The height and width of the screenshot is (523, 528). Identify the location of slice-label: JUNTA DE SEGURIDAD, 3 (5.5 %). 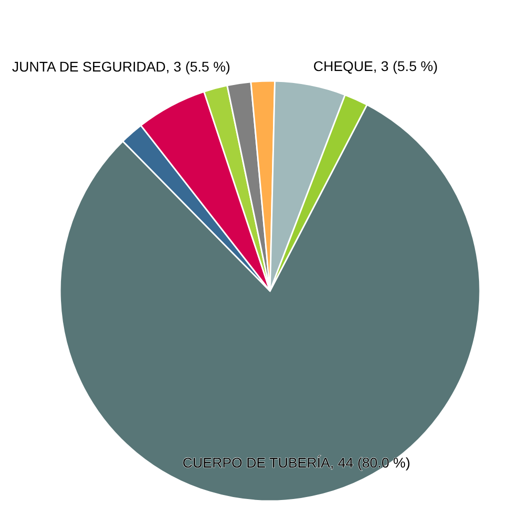
(121, 66).